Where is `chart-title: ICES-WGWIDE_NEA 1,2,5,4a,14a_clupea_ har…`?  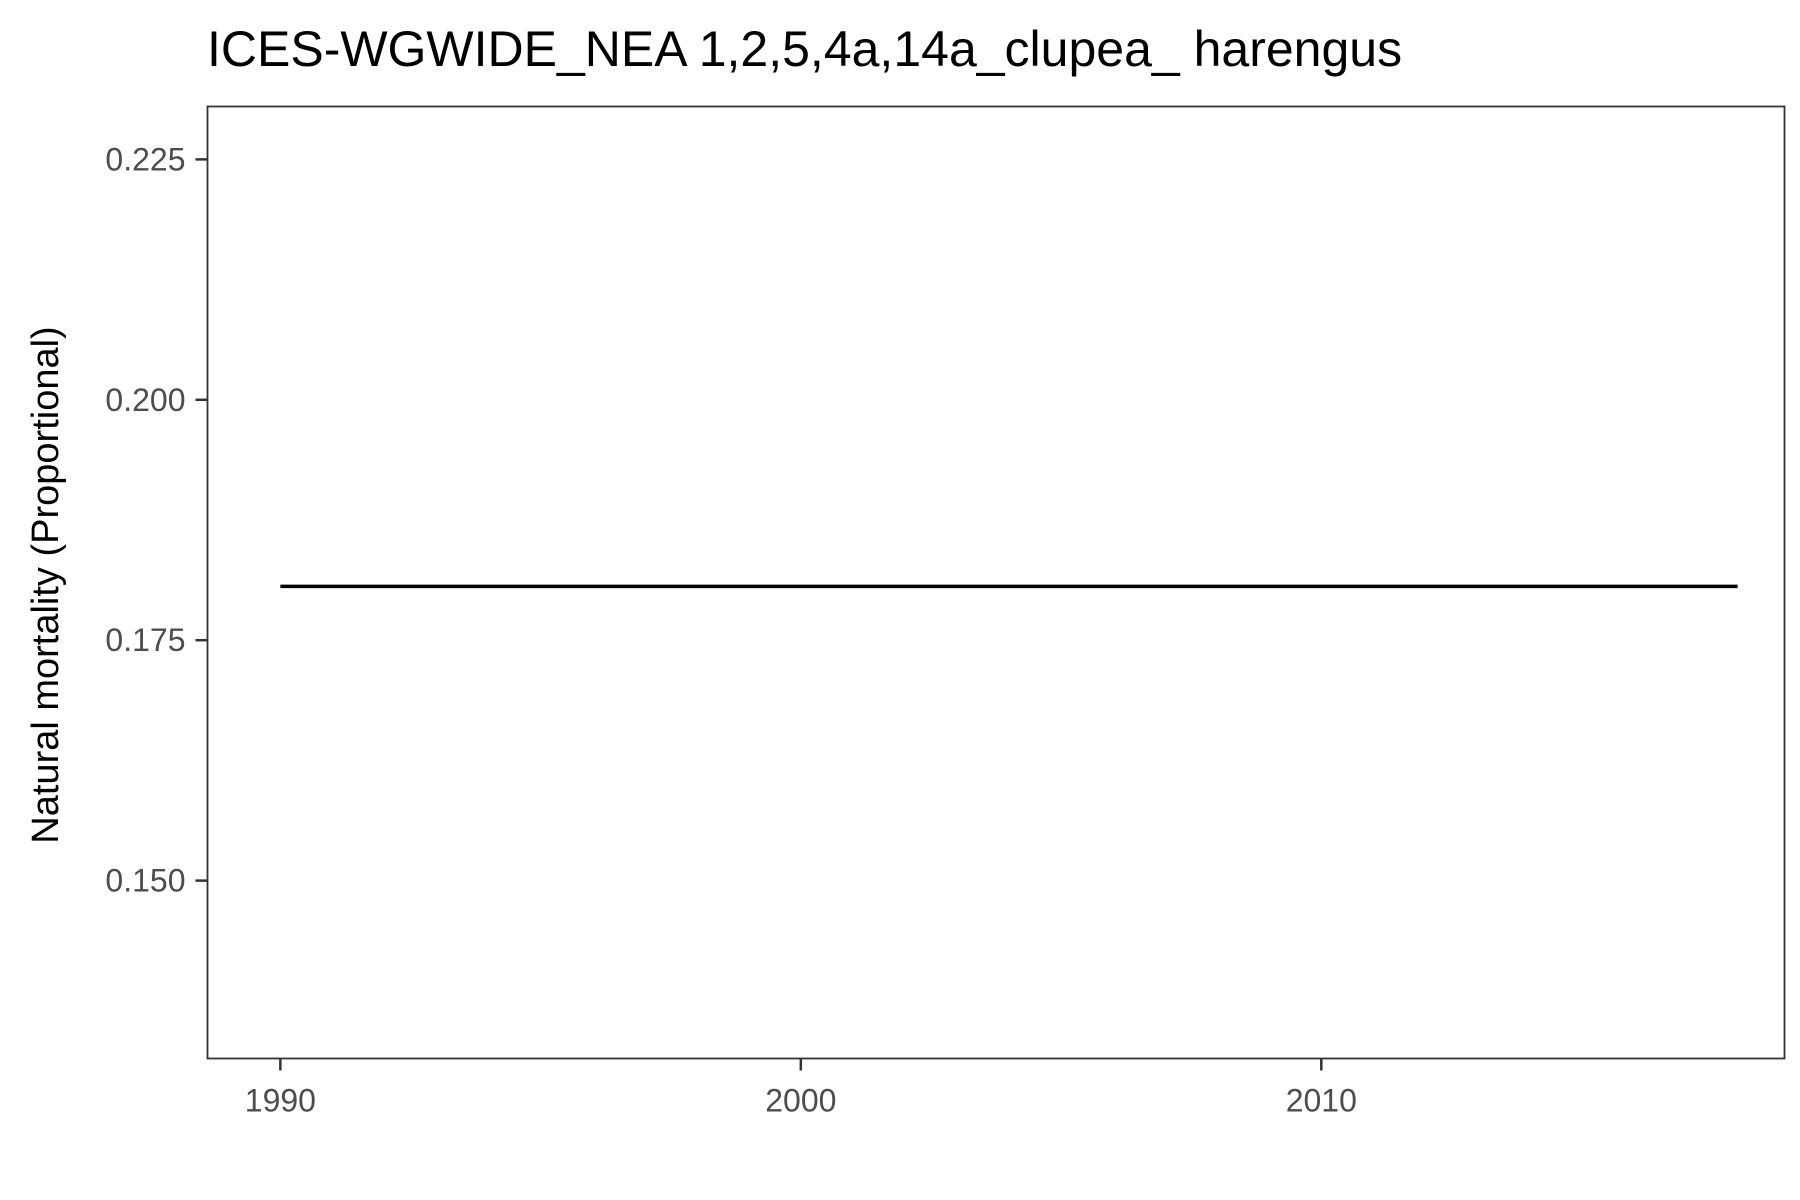
chart-title: ICES-WGWIDE_NEA 1,2,5,4a,14a_clupea_ har… is located at coordinates (804, 49).